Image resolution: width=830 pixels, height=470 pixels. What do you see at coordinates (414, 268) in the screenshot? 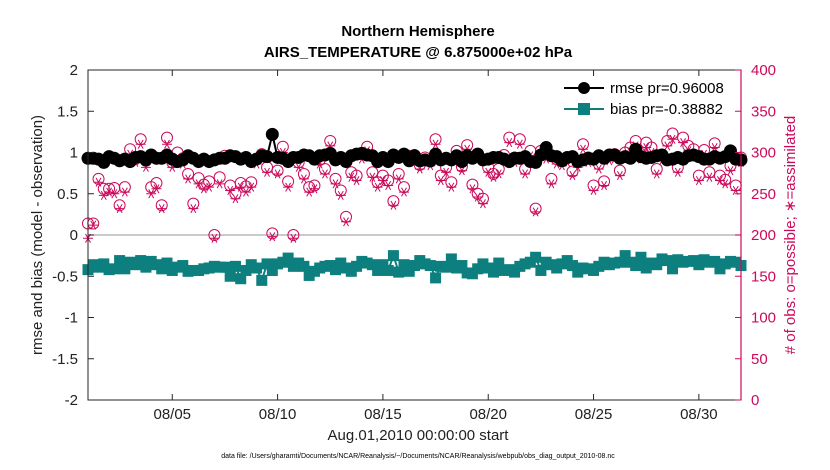
I see `series-bias` at bounding box center [414, 268].